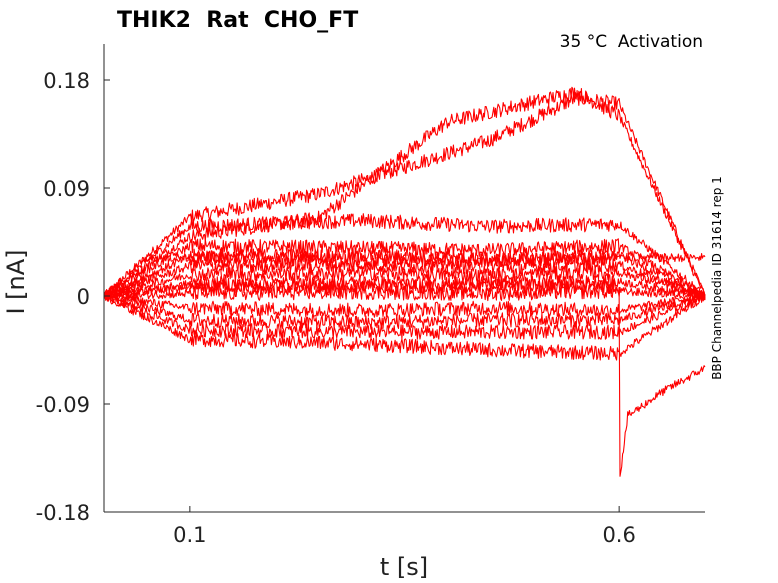 This screenshot has width=778, height=583. Describe the element at coordinates (63, 513) in the screenshot. I see `y-tick-label: -0.18` at that location.